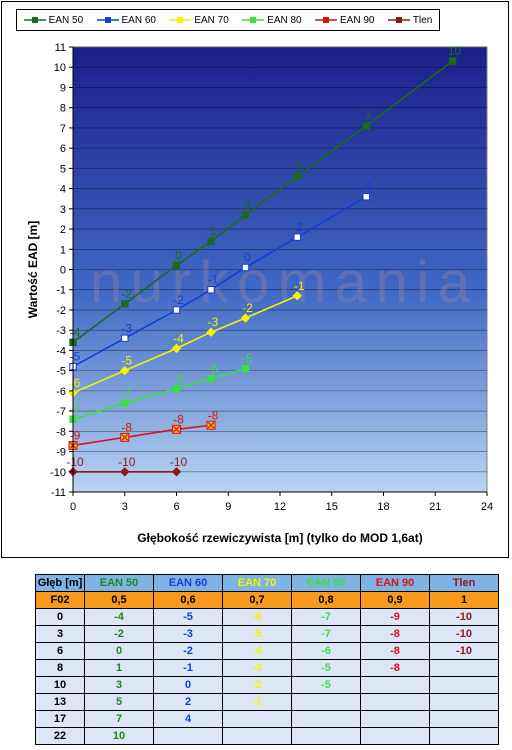 This screenshot has height=750, width=512. I want to click on legend-label: EAN 90, so click(357, 20).